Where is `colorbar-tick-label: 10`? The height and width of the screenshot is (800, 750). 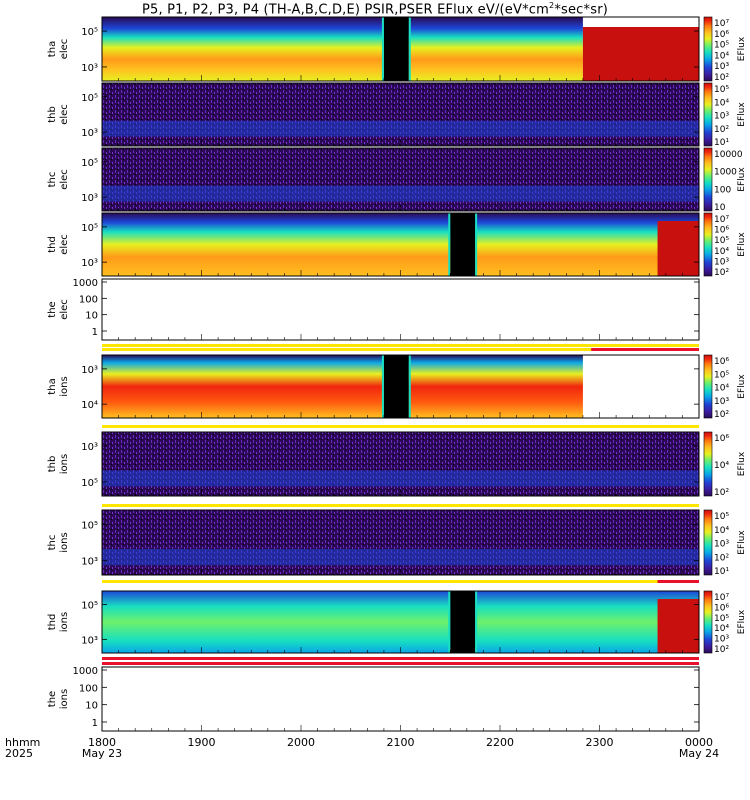
colorbar-tick-label: 10 is located at coordinates (720, 208).